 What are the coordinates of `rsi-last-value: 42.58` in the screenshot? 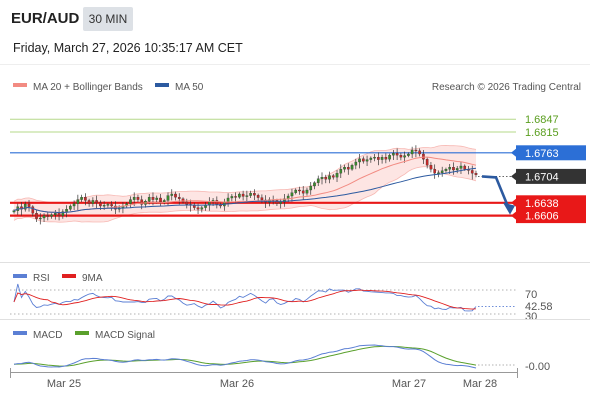 It's located at (539, 307).